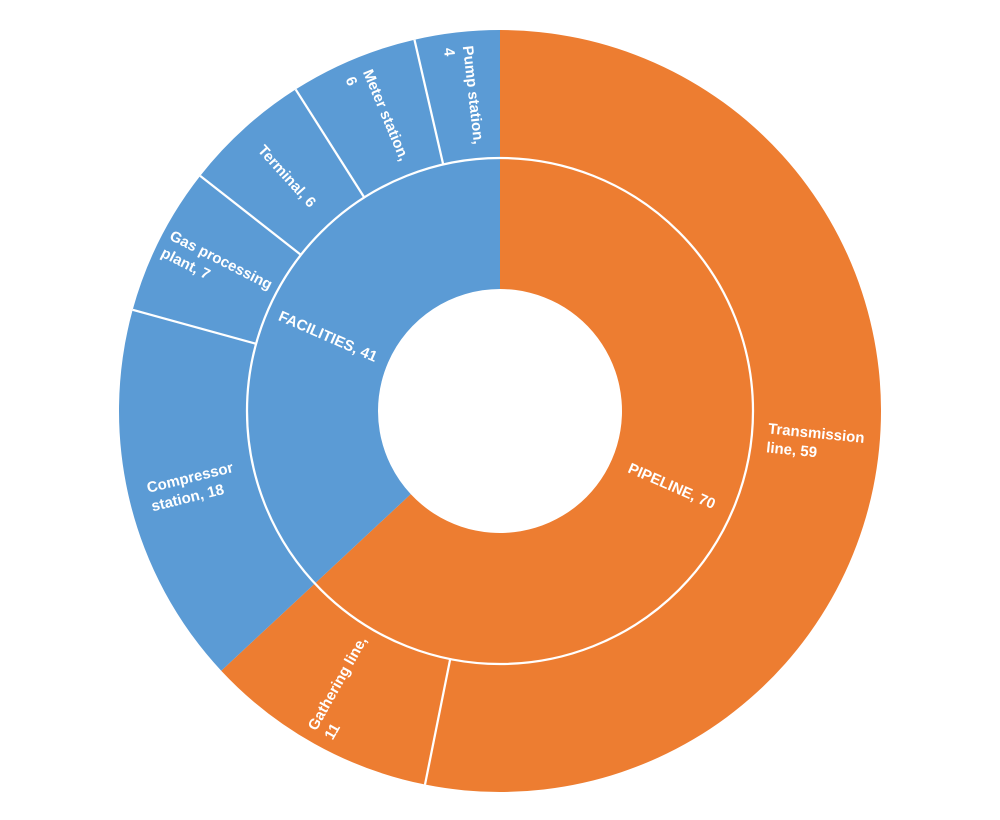 The image size is (1000, 820). Describe the element at coordinates (217, 490) in the screenshot. I see `segment-compressor-station` at that location.